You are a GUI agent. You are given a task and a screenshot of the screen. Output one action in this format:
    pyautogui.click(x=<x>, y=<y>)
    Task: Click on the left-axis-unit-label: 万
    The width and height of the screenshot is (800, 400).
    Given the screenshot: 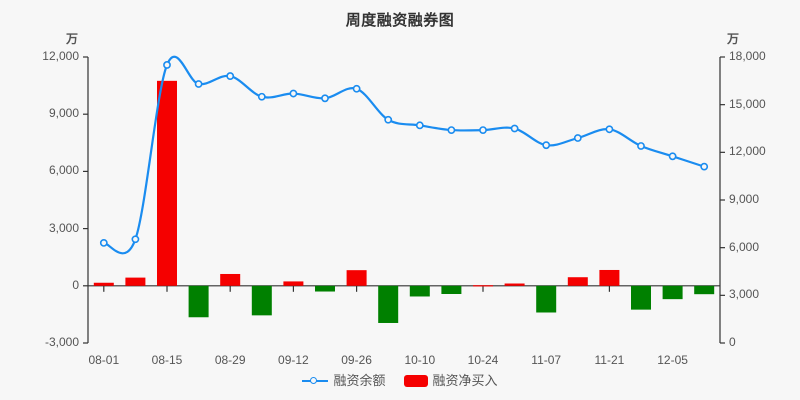 What is the action you would take?
    pyautogui.click(x=72, y=39)
    